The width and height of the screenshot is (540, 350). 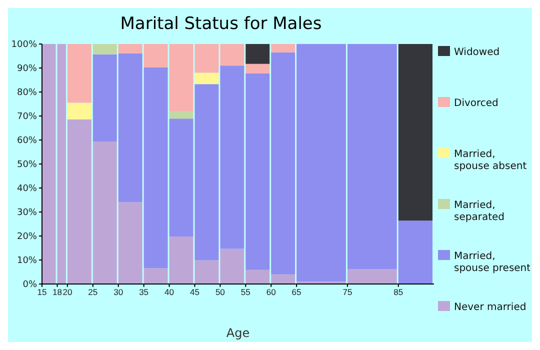 What do you see at coordinates (27, 141) in the screenshot?
I see `y-tick-label: 60%` at bounding box center [27, 141].